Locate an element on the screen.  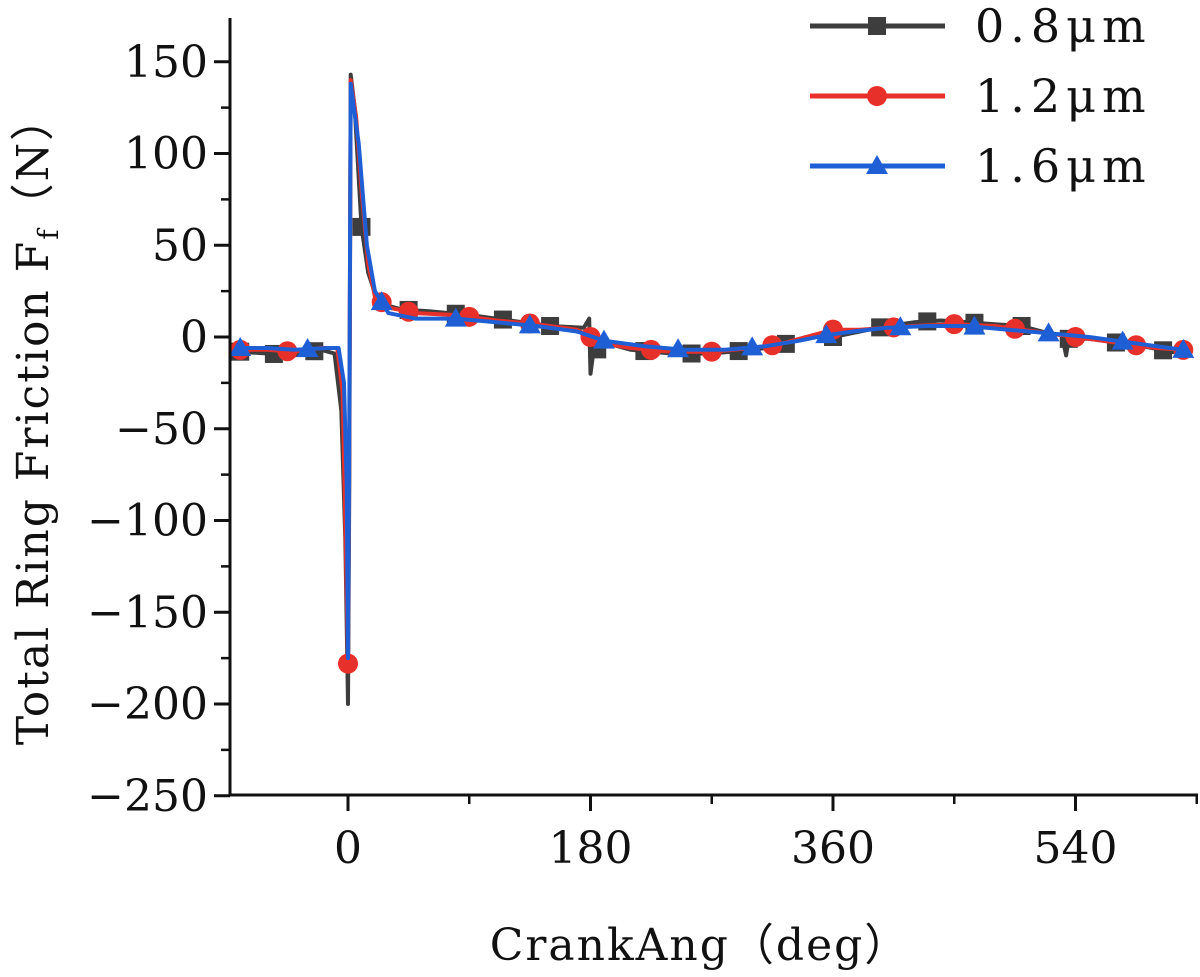
y-tick-label: −100 is located at coordinates (147, 521).